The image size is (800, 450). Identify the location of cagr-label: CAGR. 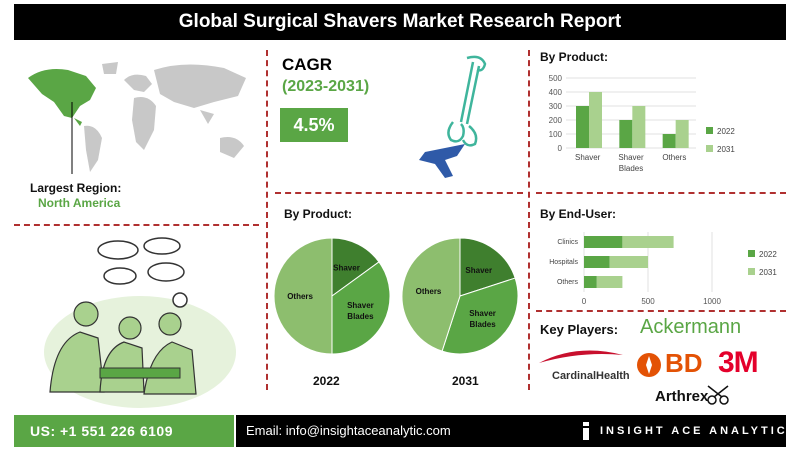
(307, 64).